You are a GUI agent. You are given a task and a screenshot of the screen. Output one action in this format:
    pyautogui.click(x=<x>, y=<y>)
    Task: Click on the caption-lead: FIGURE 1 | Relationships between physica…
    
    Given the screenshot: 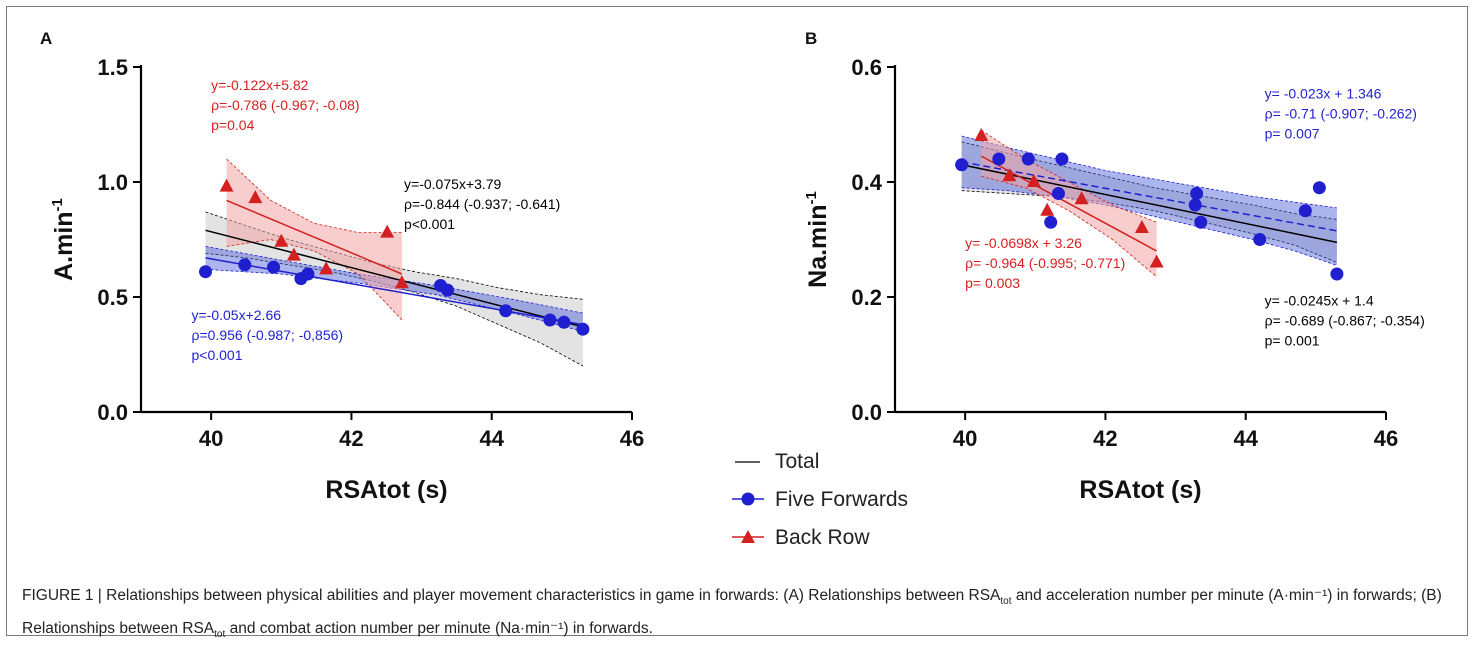 What is the action you would take?
    pyautogui.click(x=511, y=595)
    